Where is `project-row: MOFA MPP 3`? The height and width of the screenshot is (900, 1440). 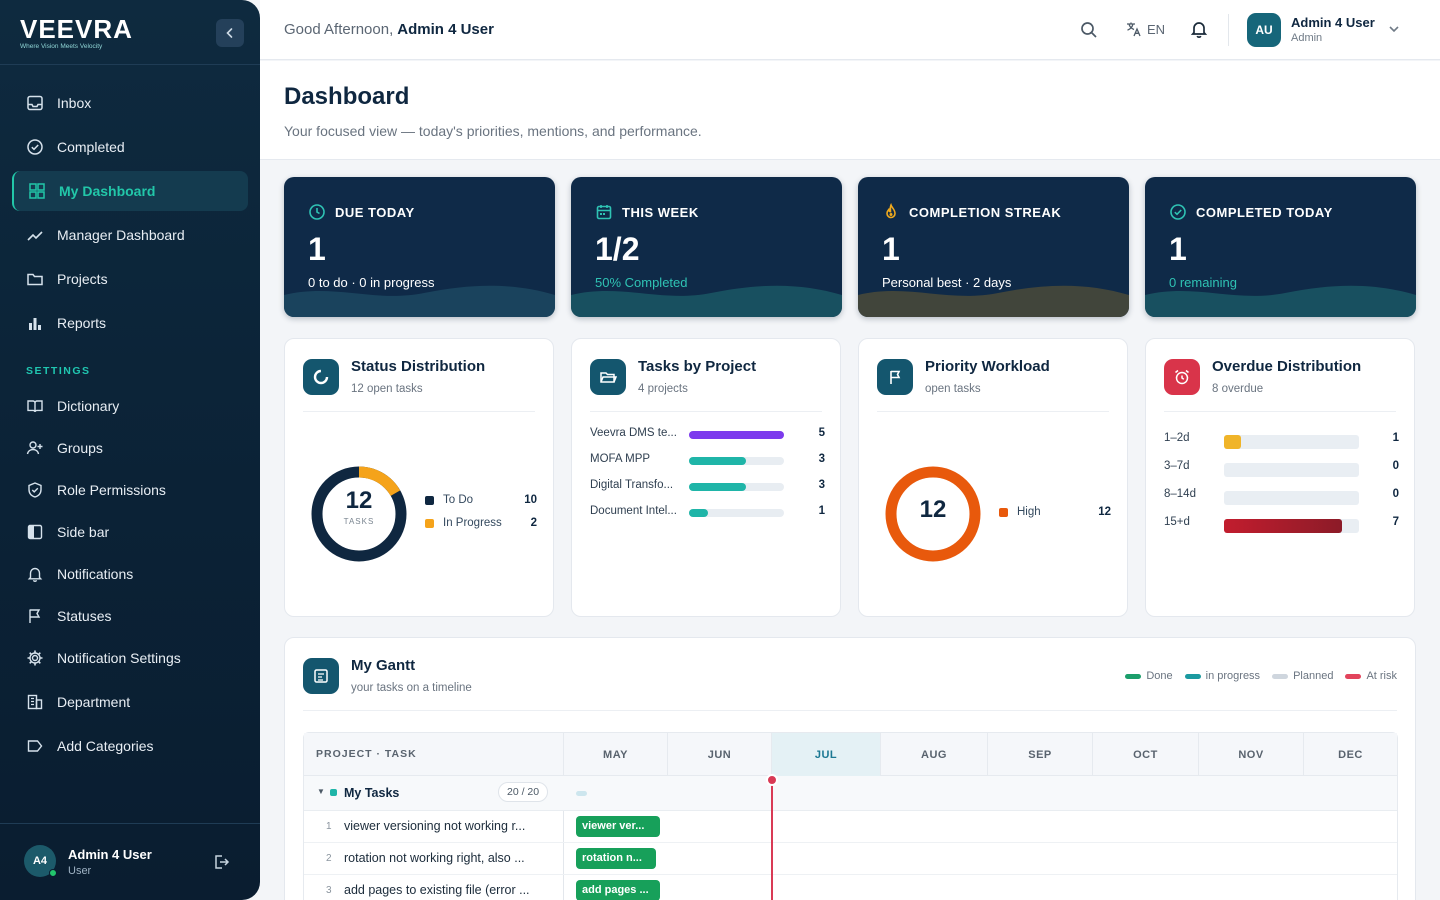
project-row: MOFA MPP 3 is located at coordinates (707, 461).